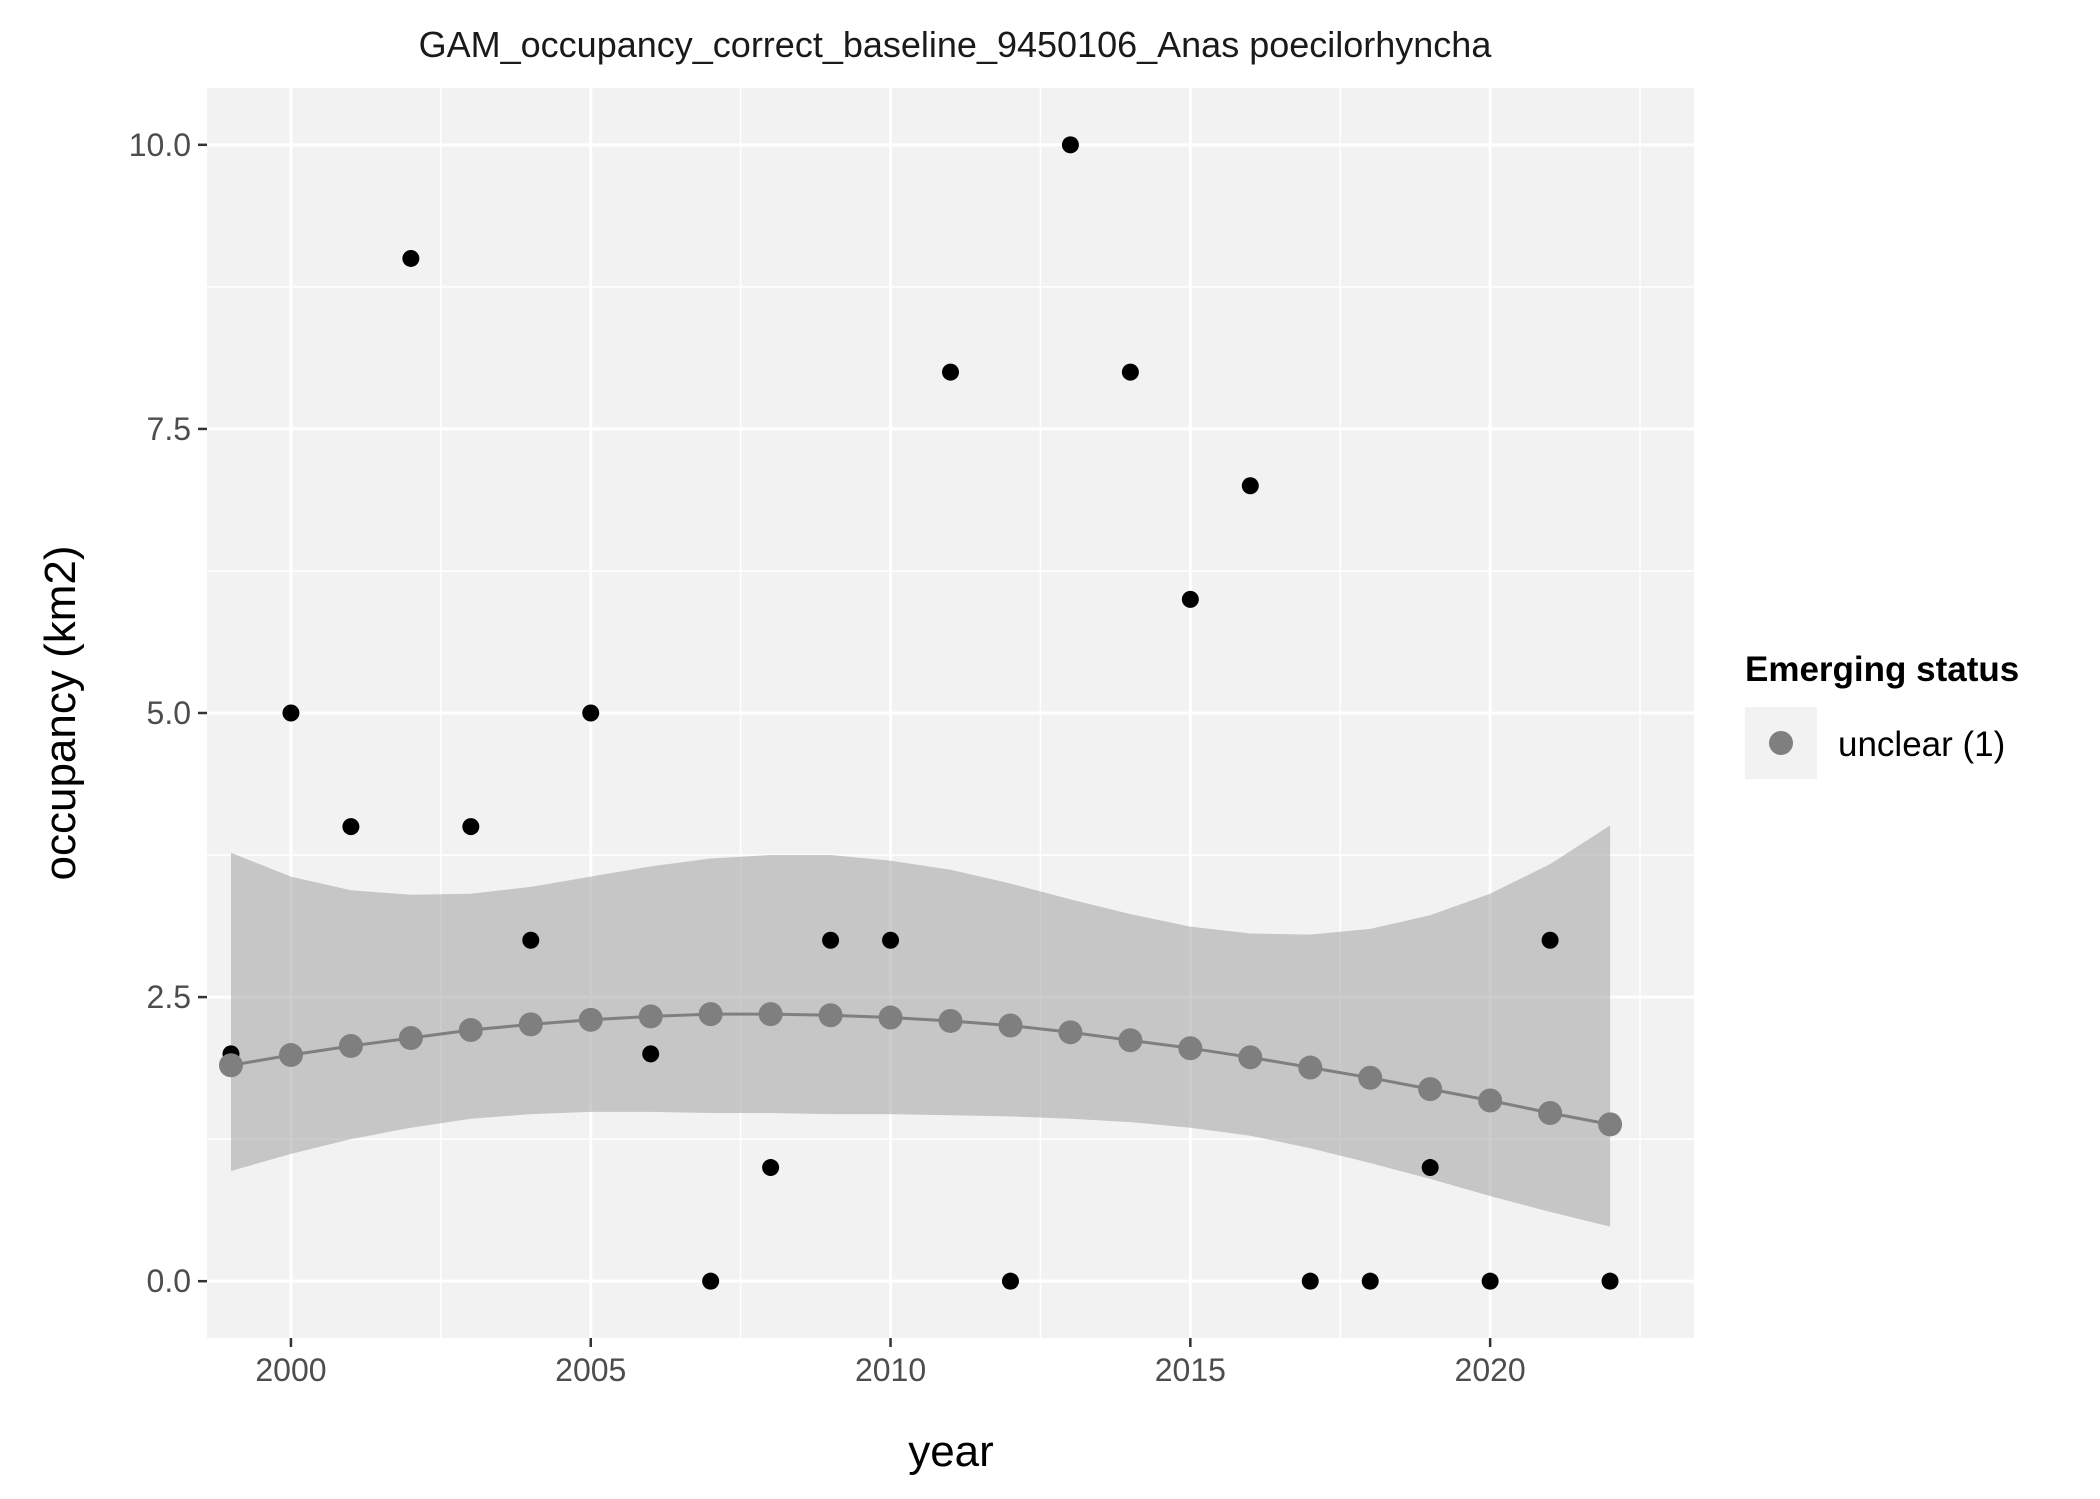 The image size is (2100, 1499). Describe the element at coordinates (890, 1370) in the screenshot. I see `x-tick-label: 2010` at that location.